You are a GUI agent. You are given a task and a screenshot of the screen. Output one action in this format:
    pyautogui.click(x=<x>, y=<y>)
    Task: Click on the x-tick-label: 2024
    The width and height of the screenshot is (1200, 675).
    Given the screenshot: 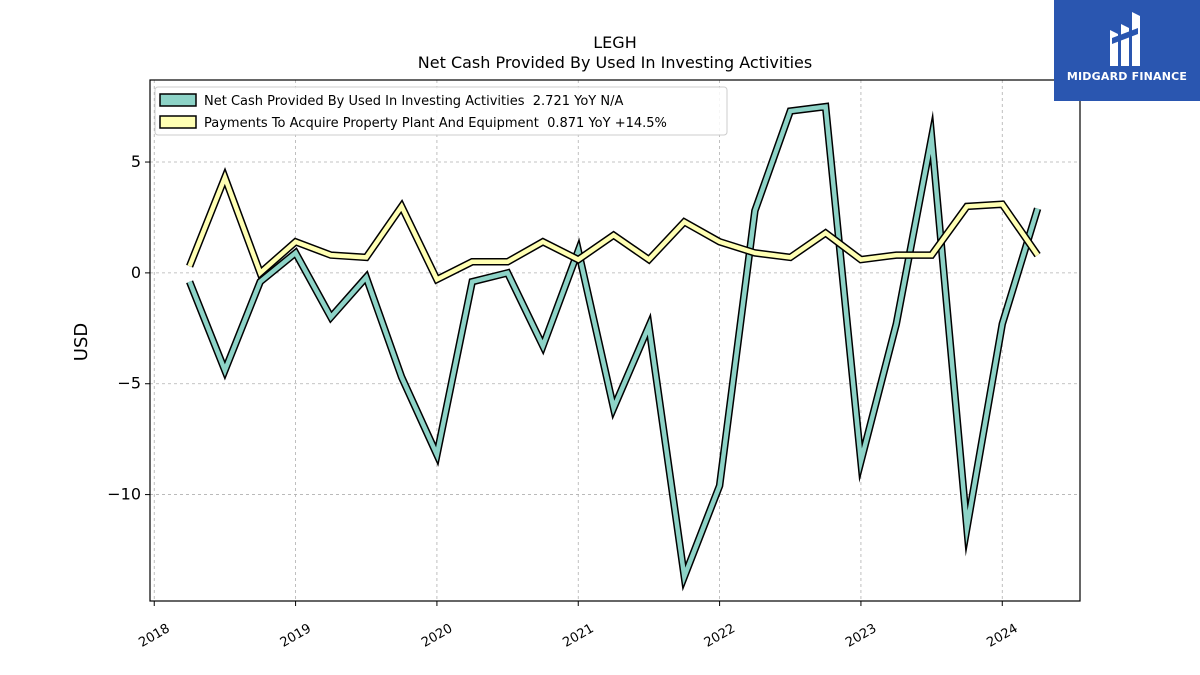 What is the action you would take?
    pyautogui.click(x=1002, y=636)
    